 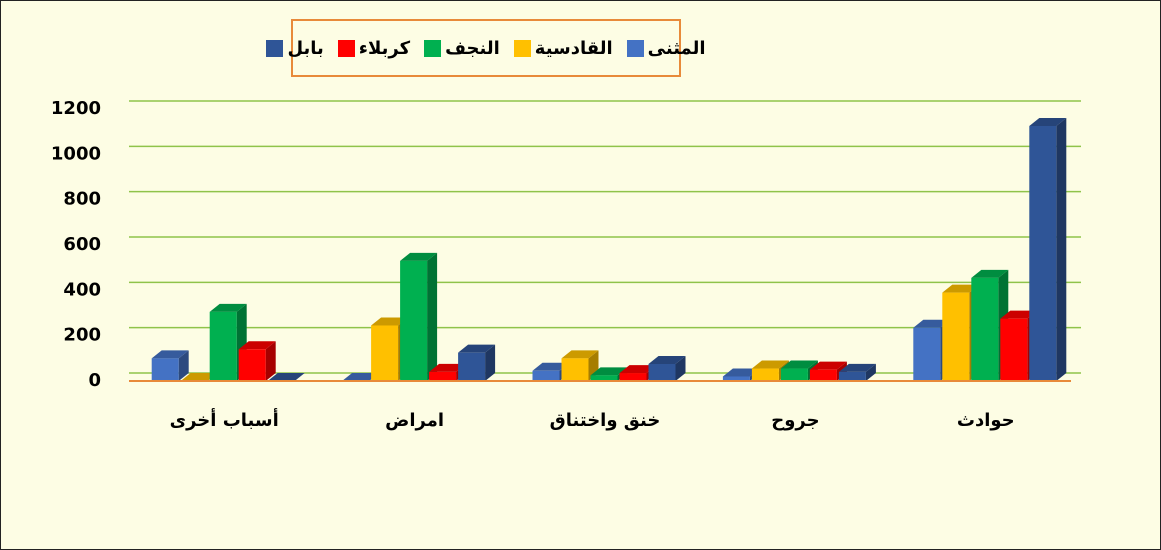 I want to click on legend-item: كربلاء, so click(x=374, y=48).